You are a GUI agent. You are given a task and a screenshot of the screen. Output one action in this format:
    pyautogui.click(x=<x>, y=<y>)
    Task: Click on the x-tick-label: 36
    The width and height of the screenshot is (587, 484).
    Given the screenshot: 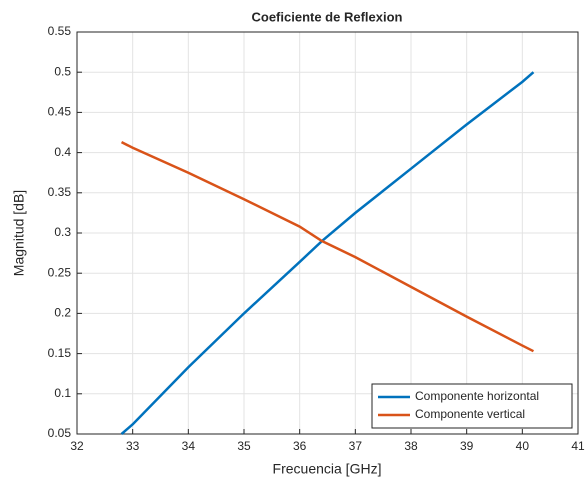 What is the action you would take?
    pyautogui.click(x=300, y=446)
    